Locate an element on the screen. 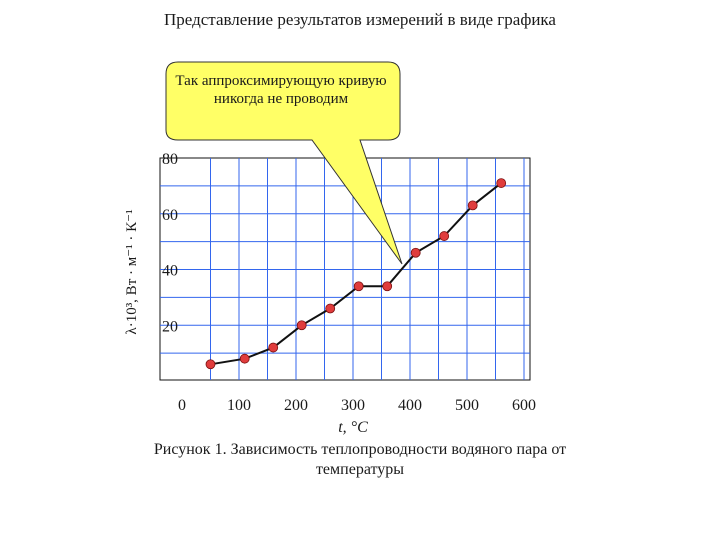 This screenshot has height=540, width=720. x-tick-label: 300 is located at coordinates (353, 405).